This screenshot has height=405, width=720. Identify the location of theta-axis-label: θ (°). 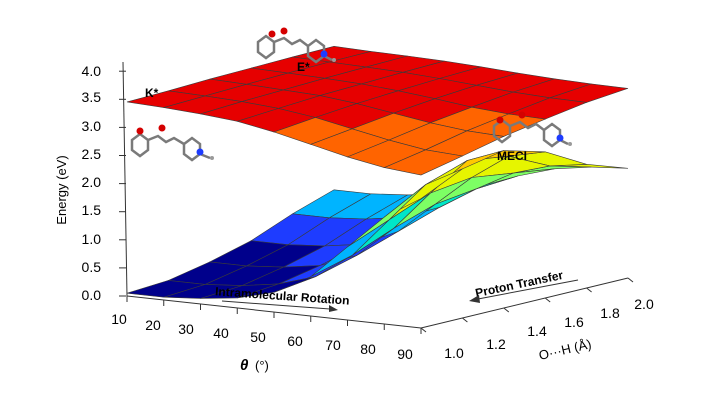
(254, 365).